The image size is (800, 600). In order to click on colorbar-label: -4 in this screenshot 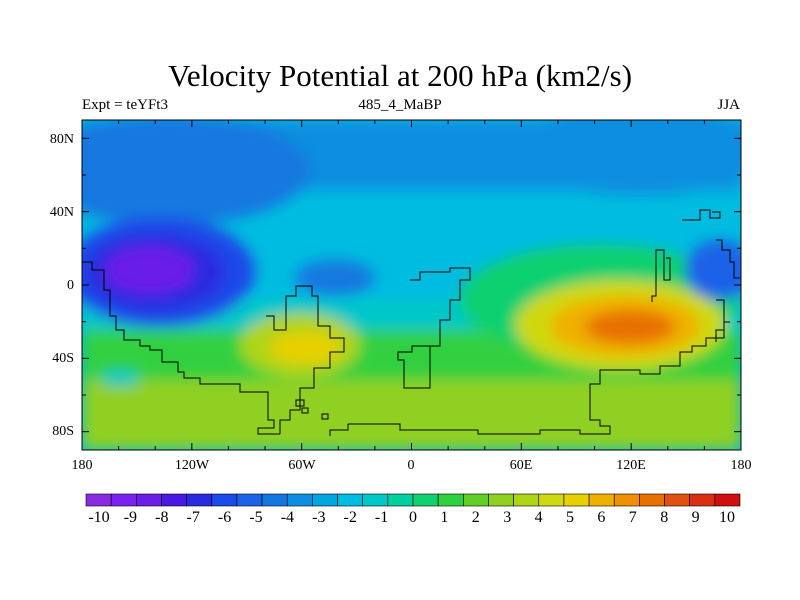, I will do `click(287, 517)`.